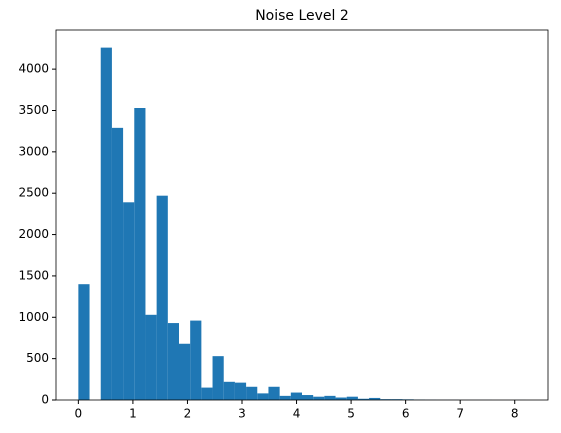 The width and height of the screenshot is (561, 433). What do you see at coordinates (242, 414) in the screenshot?
I see `x-tick-label: 3` at bounding box center [242, 414].